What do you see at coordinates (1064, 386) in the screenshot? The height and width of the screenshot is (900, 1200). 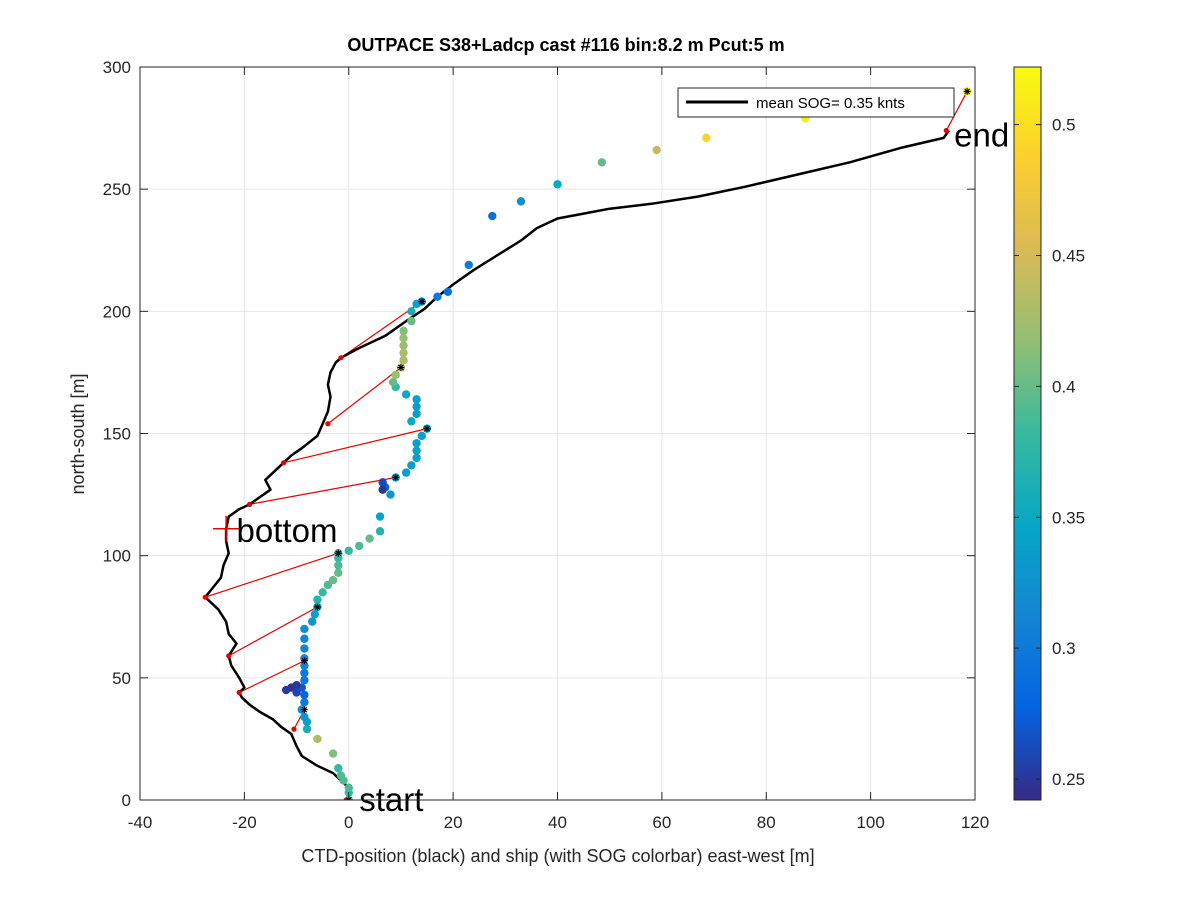 I see `colorbar-tick-label: 0.4` at bounding box center [1064, 386].